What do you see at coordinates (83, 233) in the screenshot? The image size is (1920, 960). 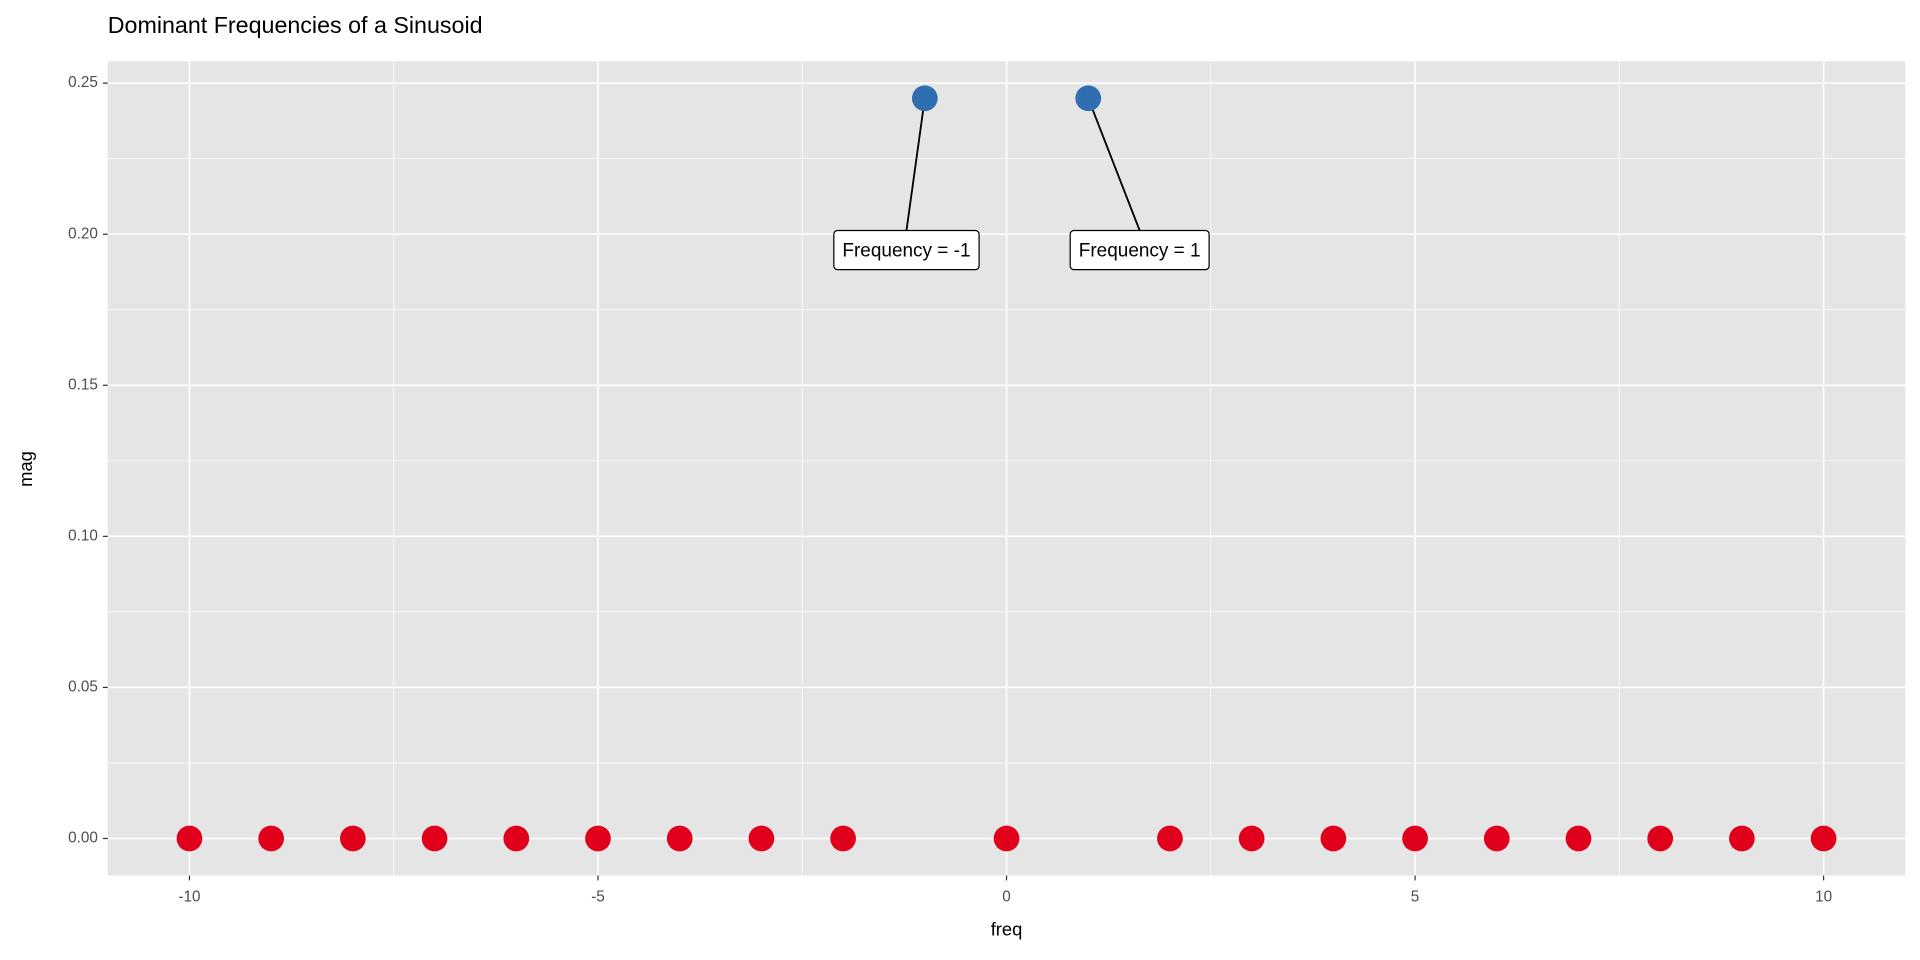 I see `y-tick-label: 0.20` at bounding box center [83, 233].